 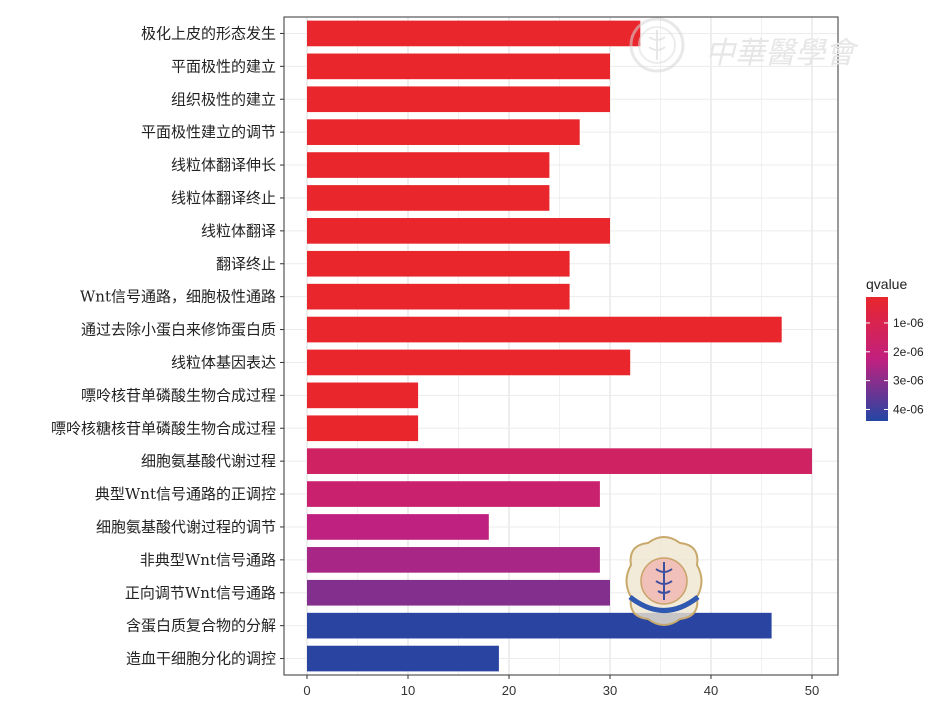 What do you see at coordinates (408, 690) in the screenshot?
I see `x-tick-label: 10` at bounding box center [408, 690].